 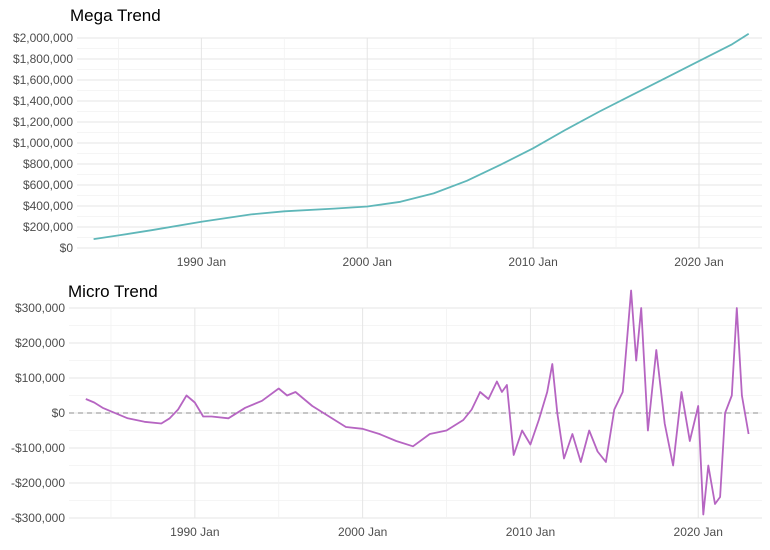 I want to click on chart-title-micro: Micro Trend, so click(x=113, y=291).